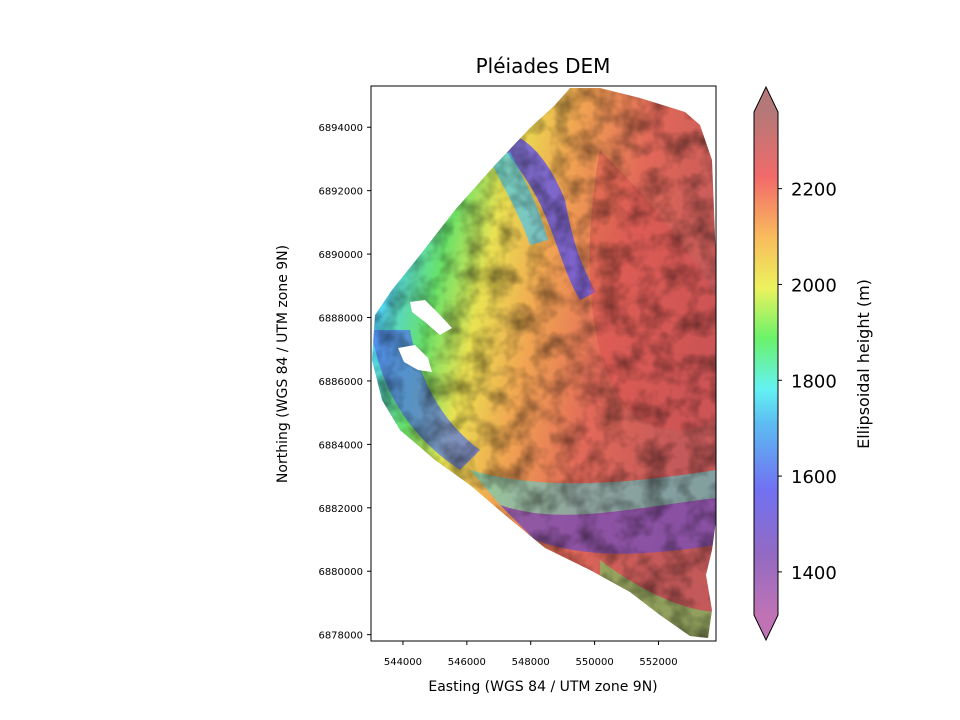 This screenshot has height=720, width=960. Describe the element at coordinates (340, 319) in the screenshot. I see `y-tick-label: 6888000` at that location.